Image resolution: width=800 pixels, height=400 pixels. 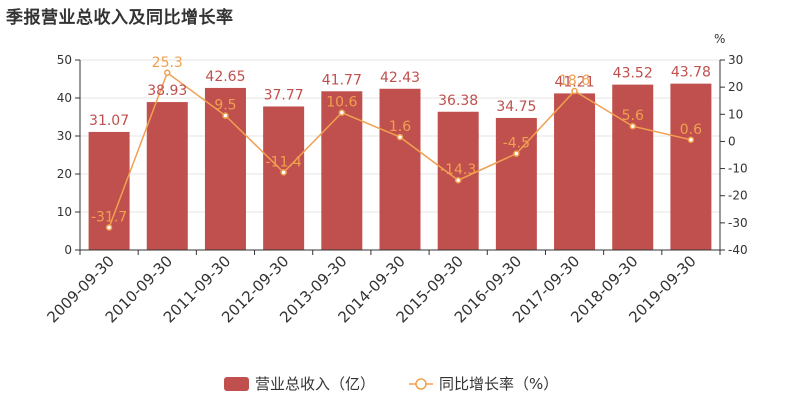 What do you see at coordinates (64, 212) in the screenshot?
I see `left-axis-tick-label: 10` at bounding box center [64, 212].